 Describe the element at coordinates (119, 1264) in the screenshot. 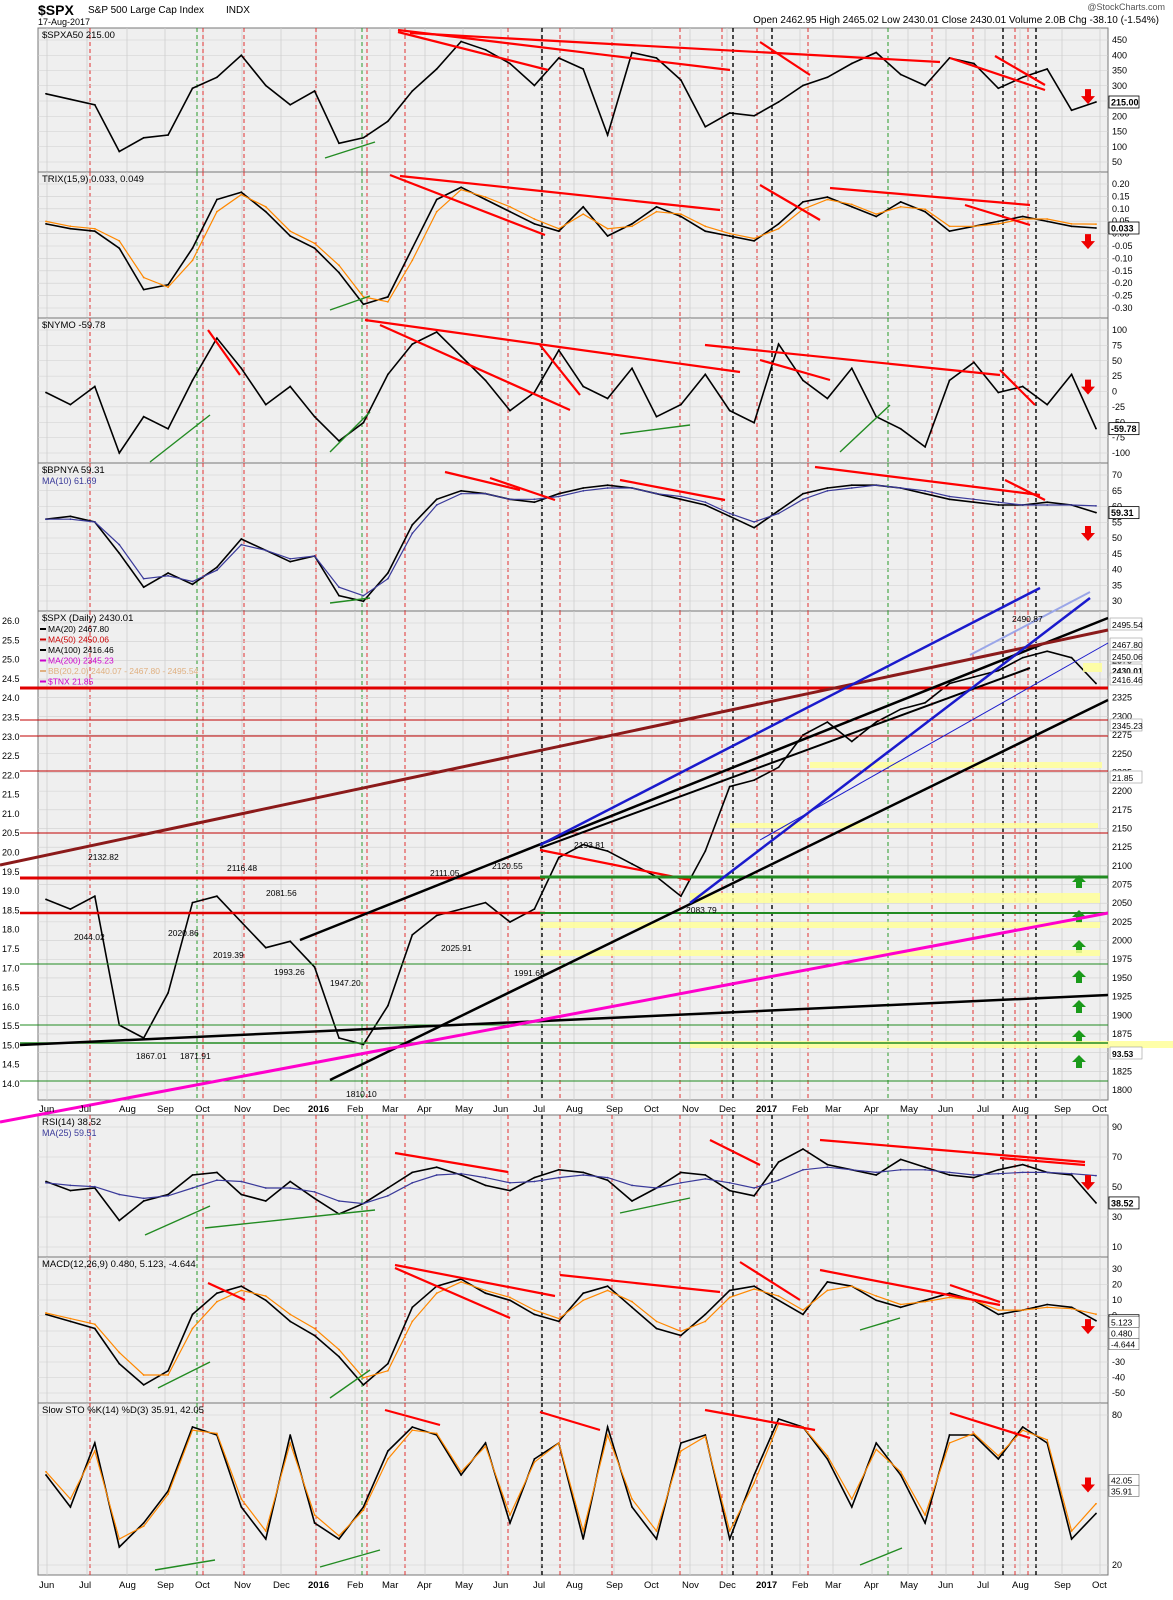

I see `panel-title: MACD(12,26,9) 0.480, 5.123, -4.644` at that location.